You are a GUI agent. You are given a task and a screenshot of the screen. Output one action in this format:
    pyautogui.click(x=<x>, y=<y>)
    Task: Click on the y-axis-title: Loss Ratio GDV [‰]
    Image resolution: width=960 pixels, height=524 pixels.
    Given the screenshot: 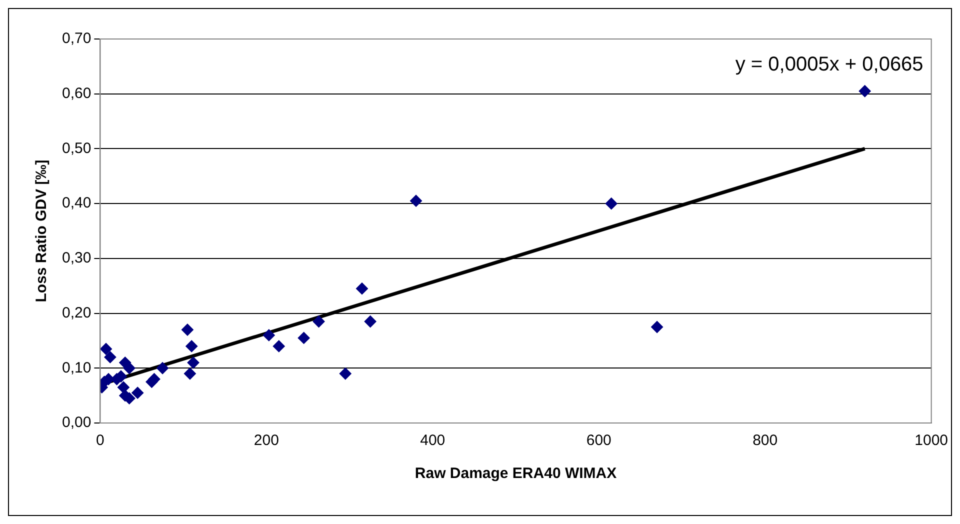 What is the action you would take?
    pyautogui.click(x=41, y=231)
    